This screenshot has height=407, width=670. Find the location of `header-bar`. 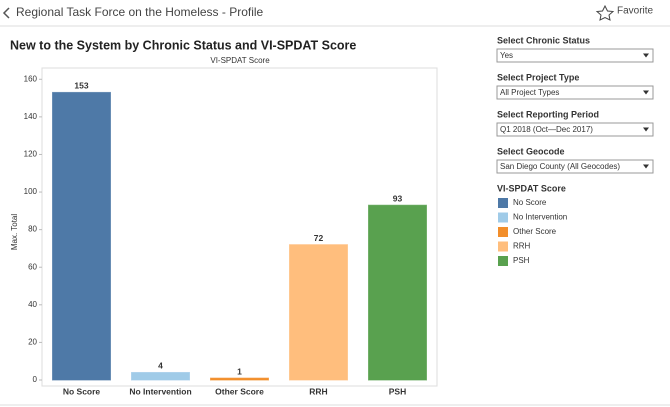

header-bar is located at coordinates (335, 13).